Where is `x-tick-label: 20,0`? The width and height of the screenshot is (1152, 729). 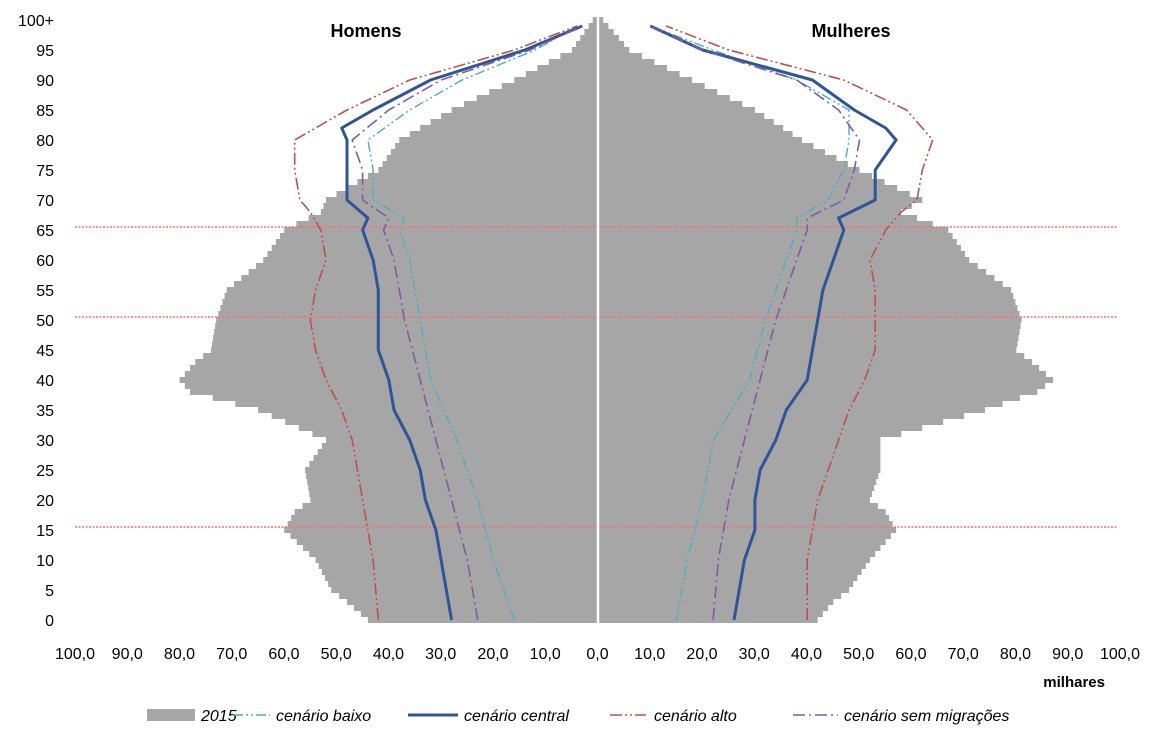
x-tick-label: 20,0 is located at coordinates (492, 654).